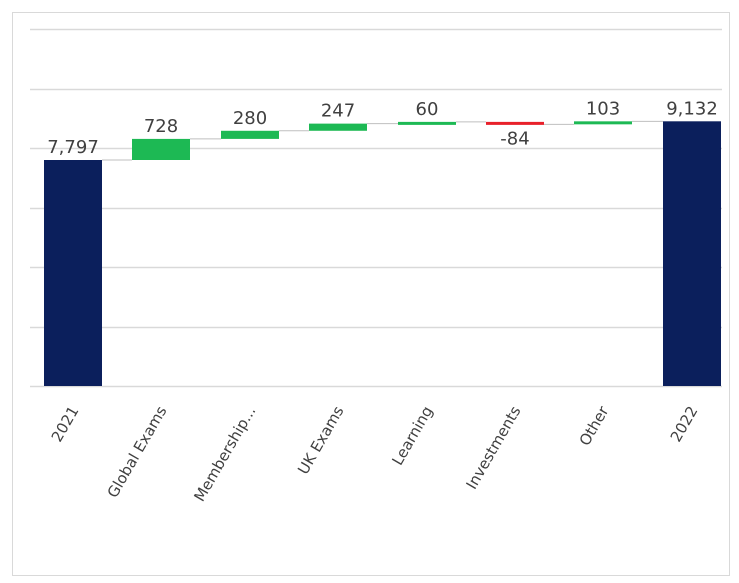 This screenshot has height=583, width=739. Describe the element at coordinates (427, 109) in the screenshot. I see `data-label-learning: 60` at that location.